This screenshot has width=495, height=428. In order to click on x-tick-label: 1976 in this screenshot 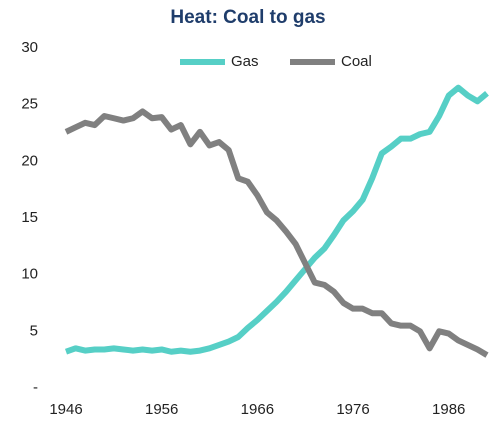, I will do `click(352, 409)`.